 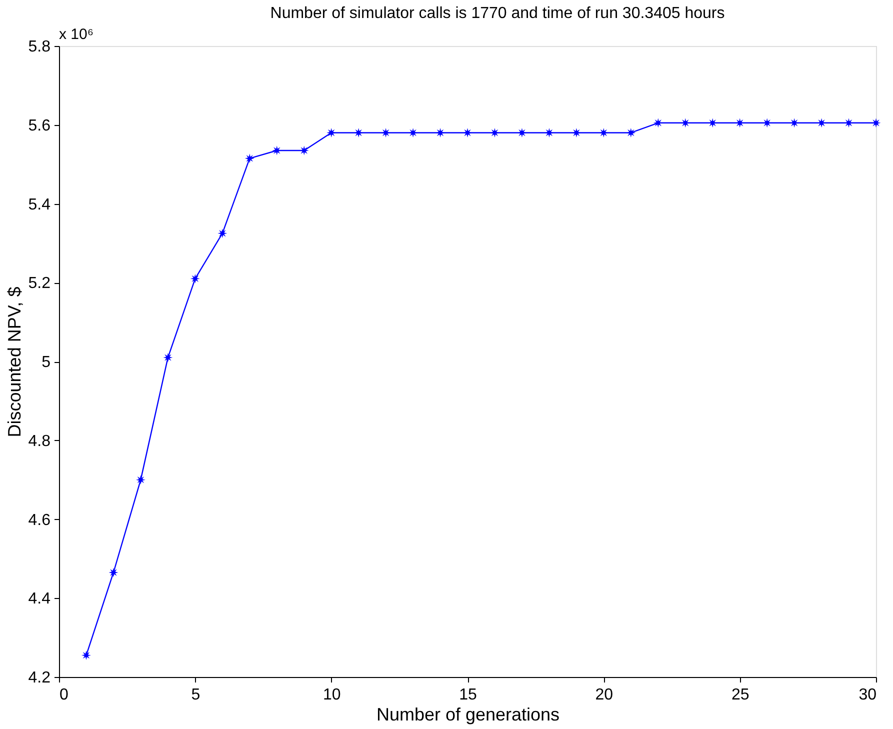 I want to click on y-tick-label: 5.4, so click(x=39, y=205).